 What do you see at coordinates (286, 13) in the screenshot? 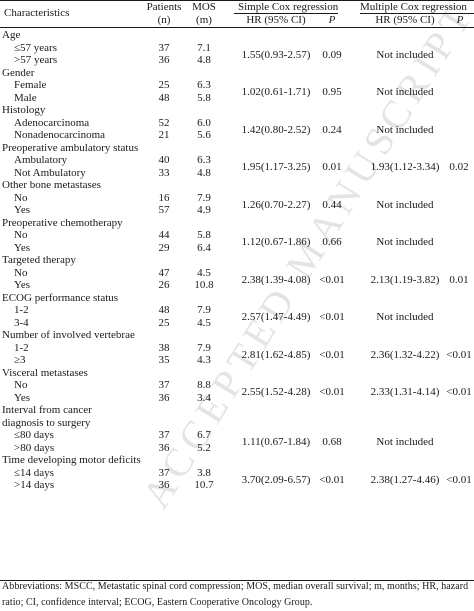
I see `group-subrule-simple` at bounding box center [286, 13].